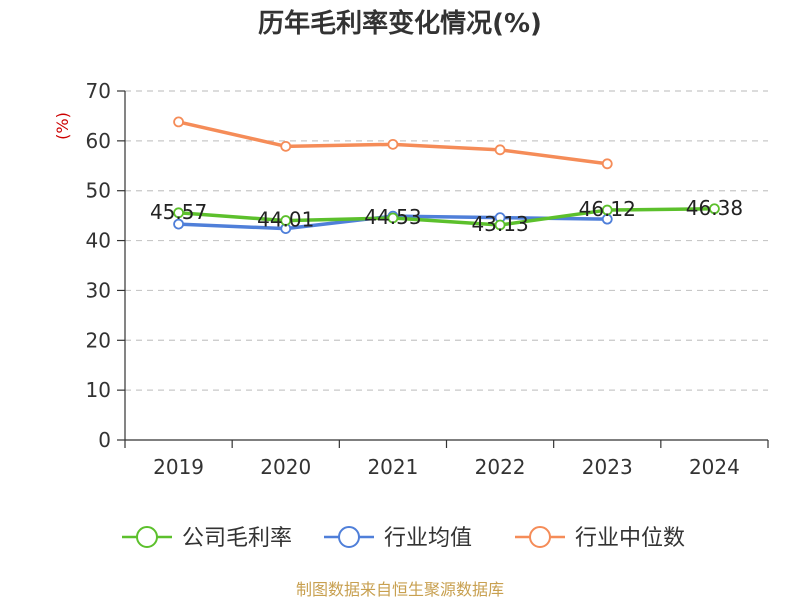 The height and width of the screenshot is (600, 800). I want to click on data-label: 46.12, so click(607, 209).